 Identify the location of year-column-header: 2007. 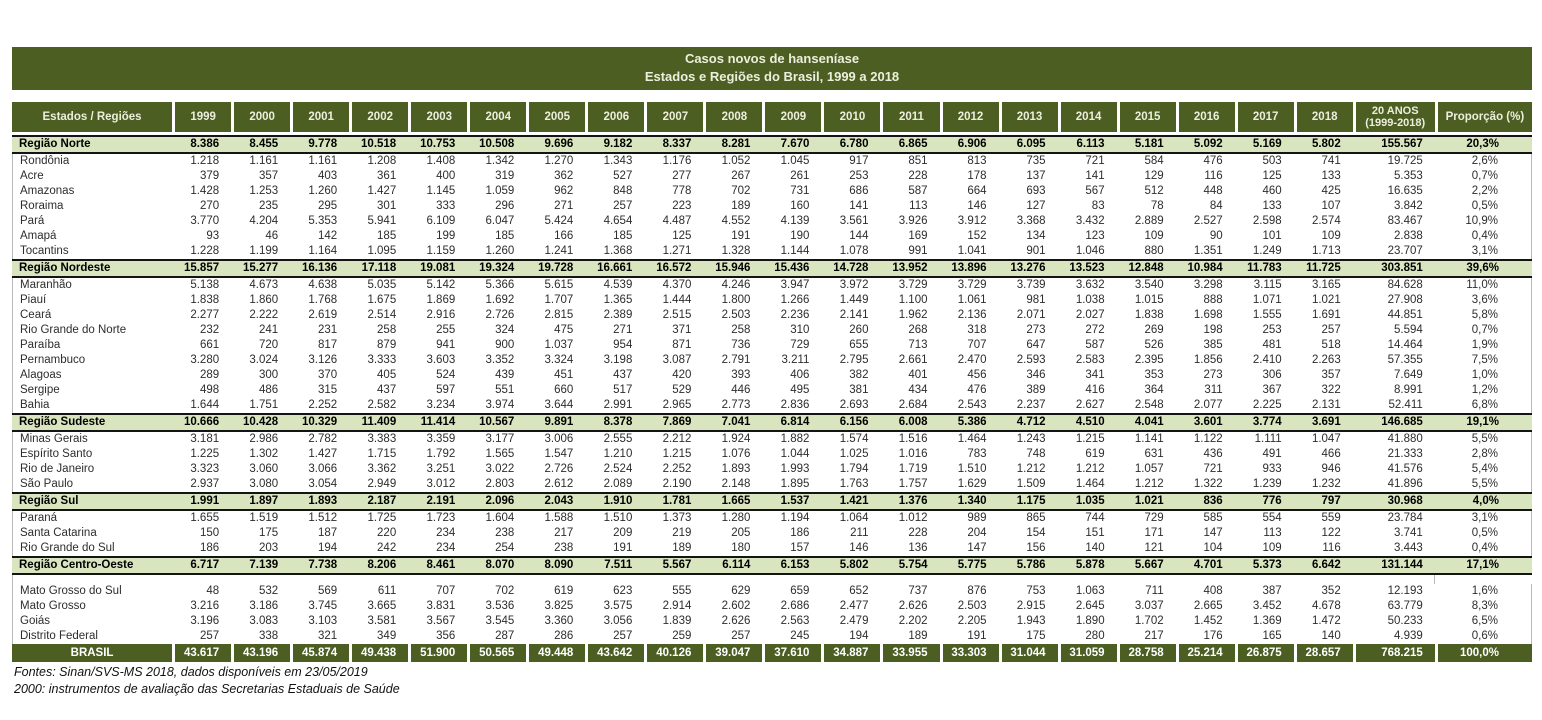
(674, 118).